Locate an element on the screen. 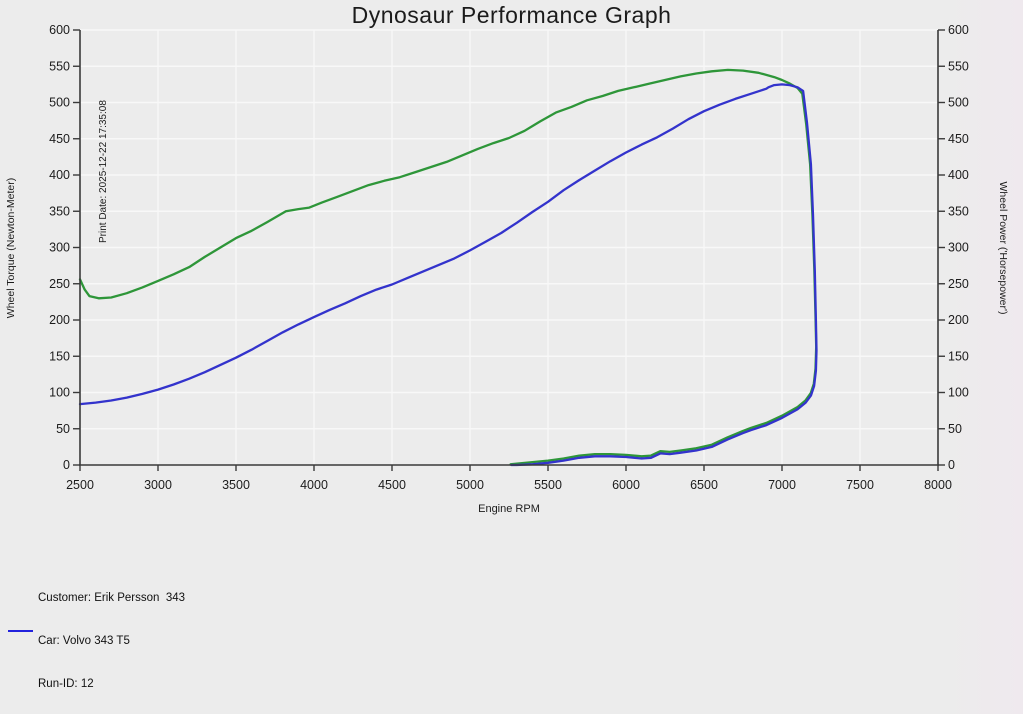 This screenshot has width=1023, height=714. left-tick-label: 200 is located at coordinates (59, 320).